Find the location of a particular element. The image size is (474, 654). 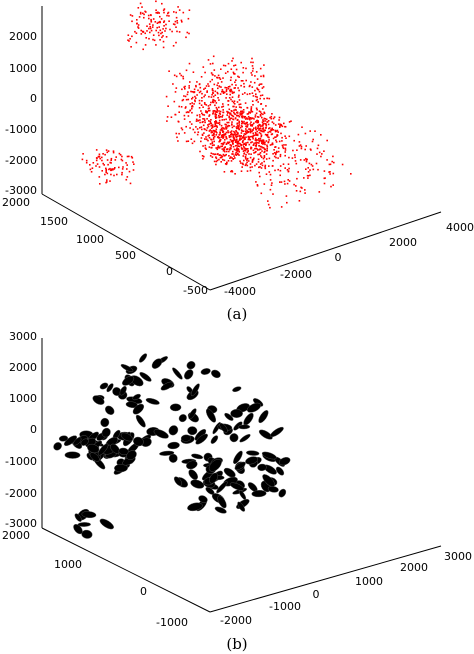

y-axis-line is located at coordinates (126, 570).